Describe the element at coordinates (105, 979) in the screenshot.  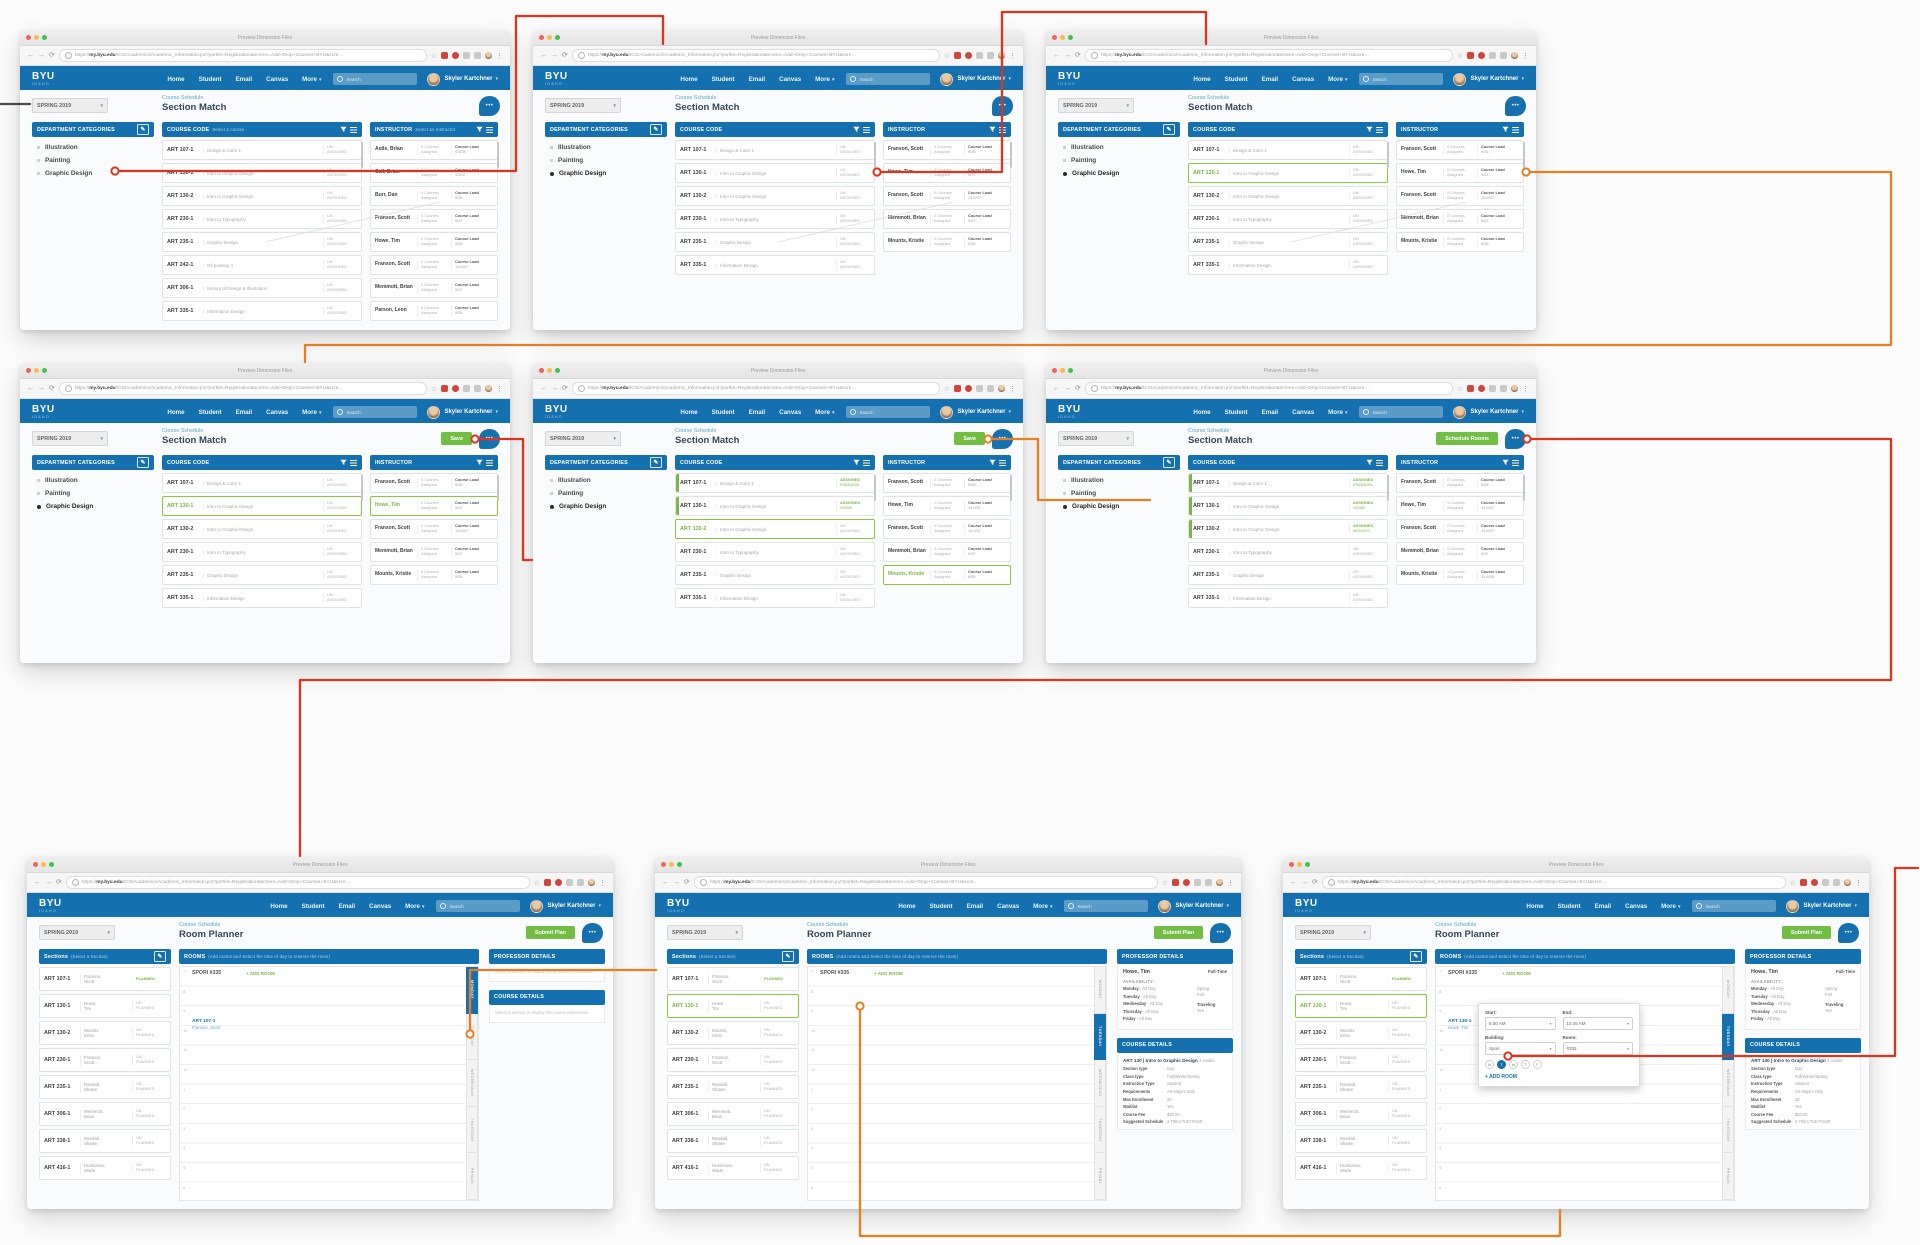
I see `section-row: ART 107-1 Franson, Scott PLANNED` at that location.